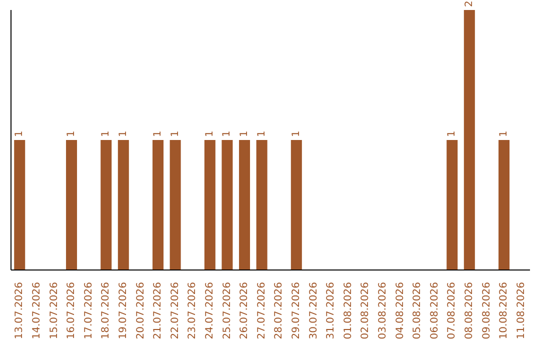 The height and width of the screenshot is (340, 540). I want to click on x-tick-label: 30.07.2026, so click(314, 311).